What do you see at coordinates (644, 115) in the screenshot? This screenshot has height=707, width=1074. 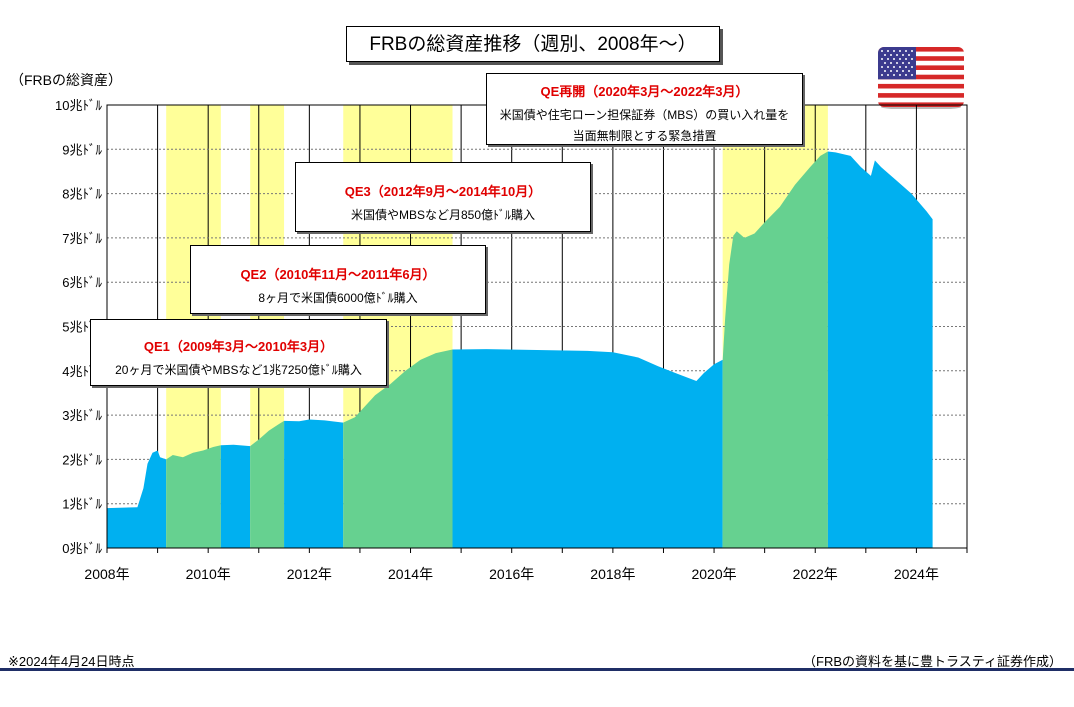 I see `annotation-qe-restart-line-1: 米国債や住宅ローン担保証券（MBS）の買い入れ量を` at bounding box center [644, 115].